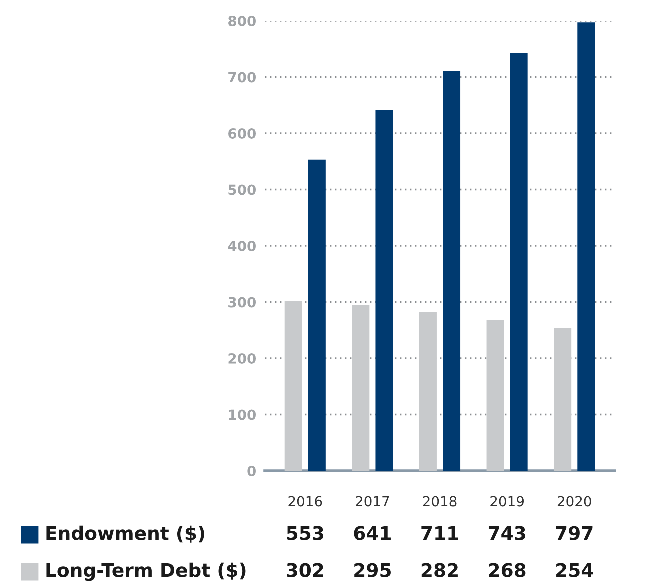  What do you see at coordinates (440, 533) in the screenshot?
I see `data-label: 711` at bounding box center [440, 533].